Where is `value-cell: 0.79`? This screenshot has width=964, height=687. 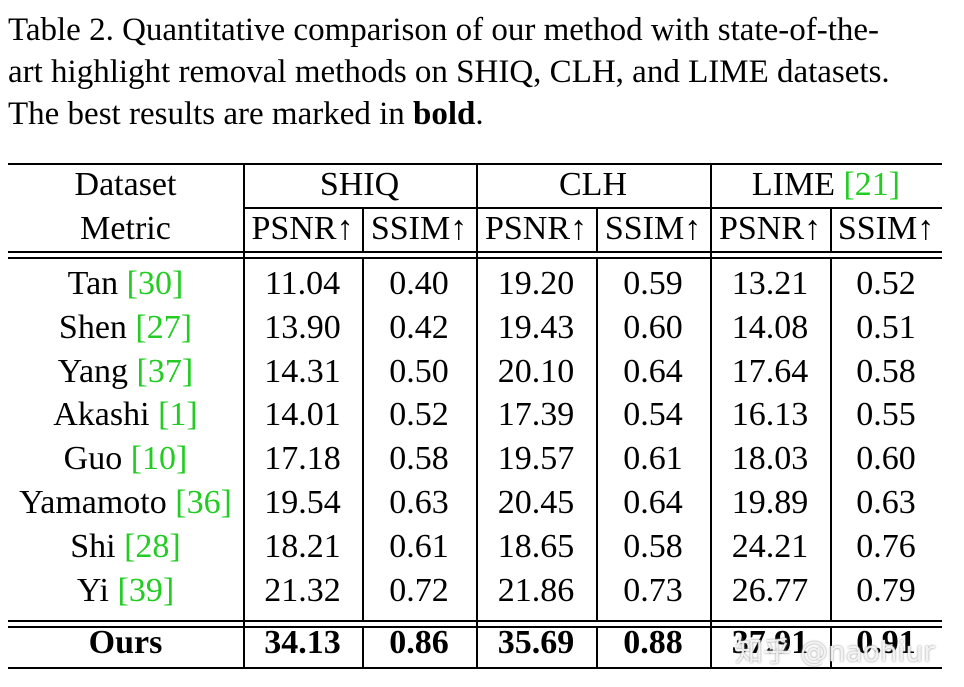 value-cell: 0.79 is located at coordinates (886, 590).